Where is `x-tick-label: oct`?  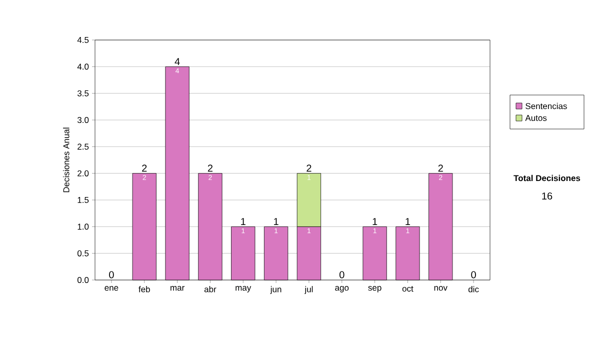
x-tick-label: oct is located at coordinates (408, 289).